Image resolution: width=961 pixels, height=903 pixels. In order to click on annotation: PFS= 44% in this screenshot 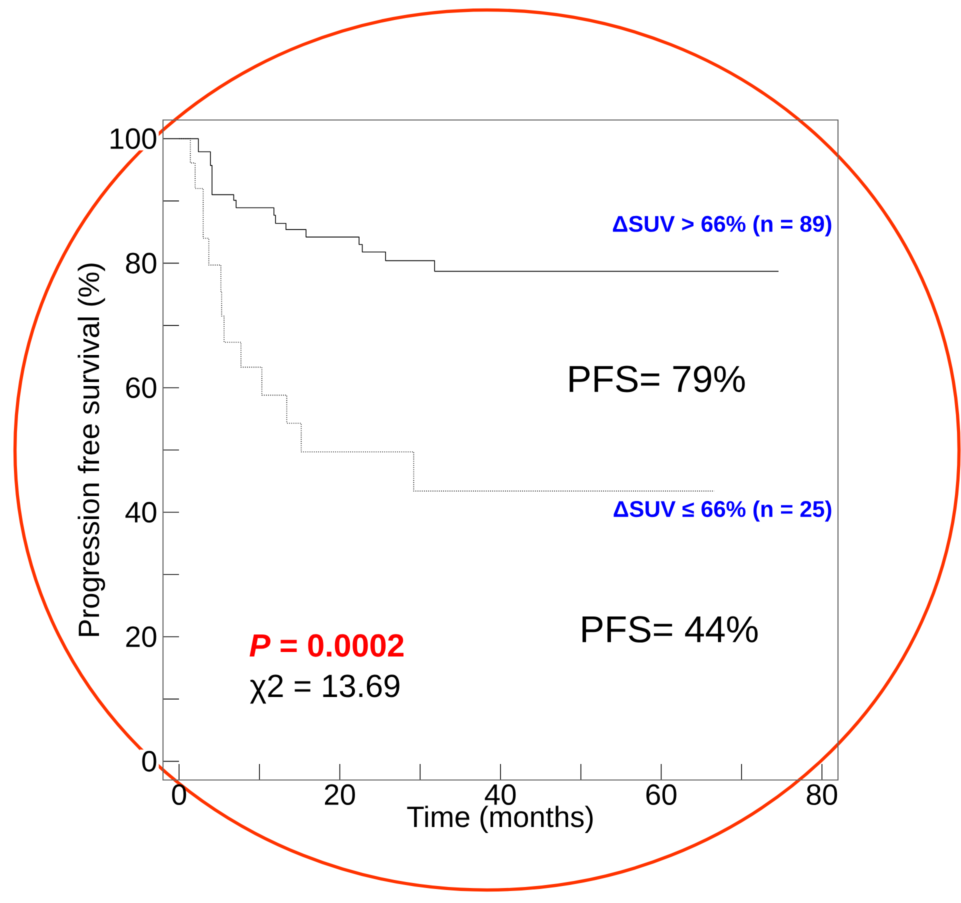, I will do `click(670, 629)`.